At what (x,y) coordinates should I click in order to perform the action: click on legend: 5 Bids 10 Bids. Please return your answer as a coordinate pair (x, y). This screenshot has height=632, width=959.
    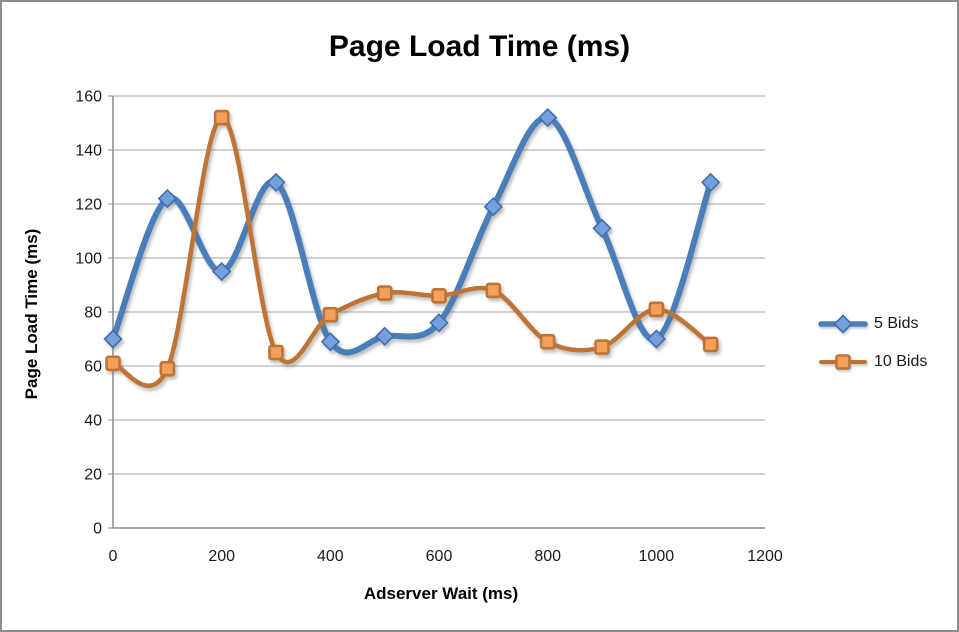
    Looking at the image, I should click on (872, 343).